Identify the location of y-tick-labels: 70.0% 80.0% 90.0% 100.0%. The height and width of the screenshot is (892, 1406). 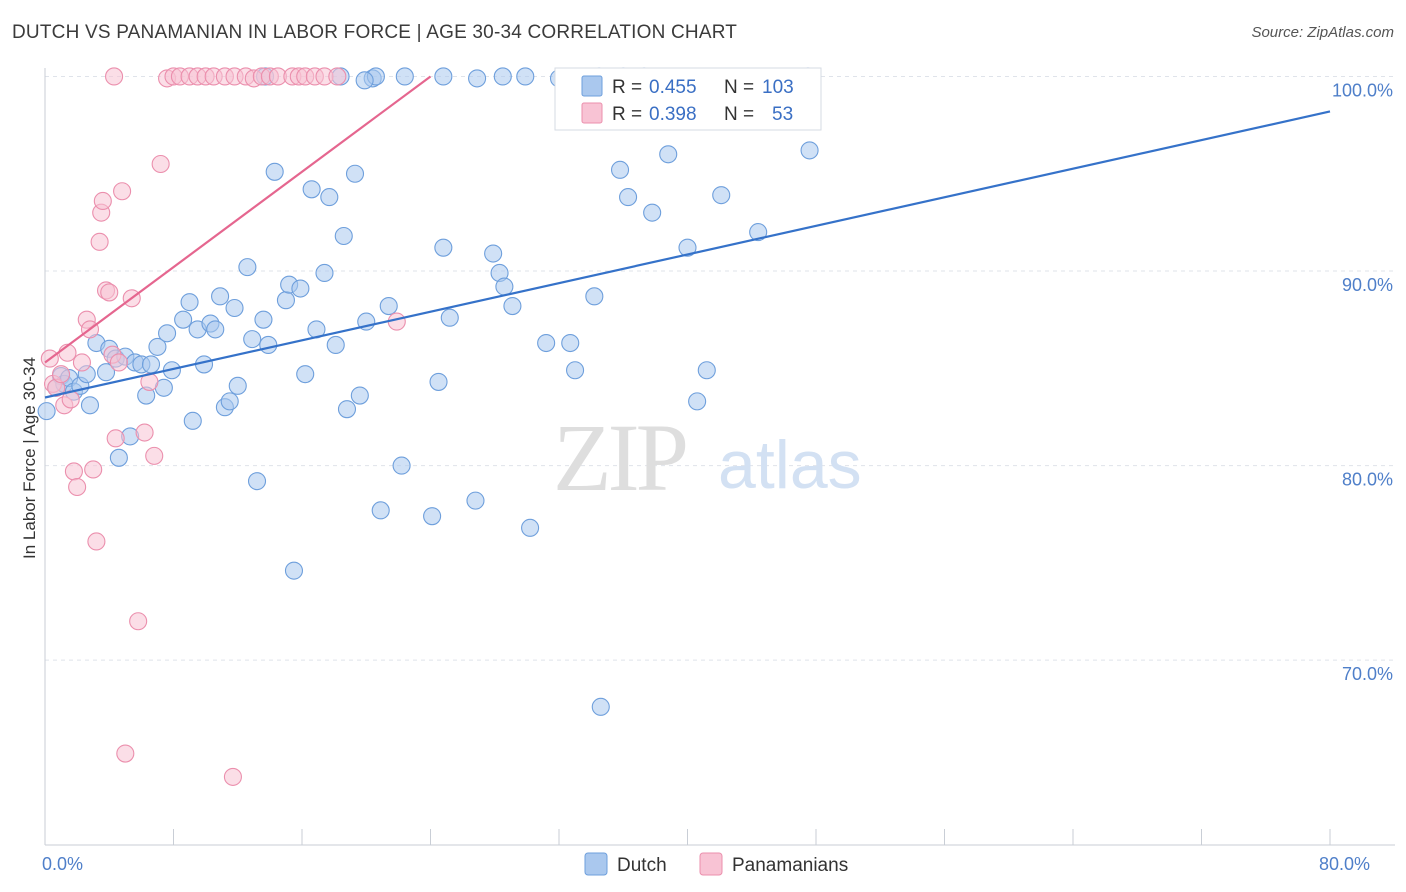
(1362, 382).